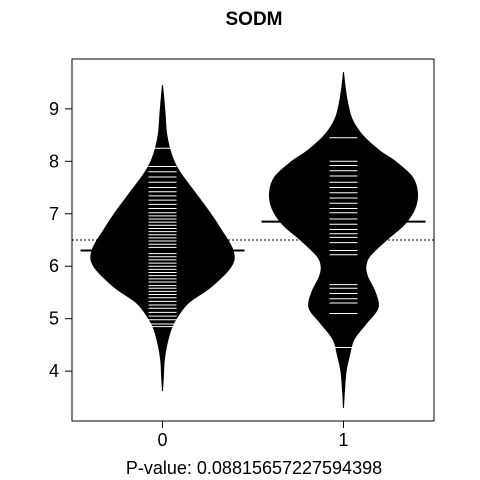 The image size is (480, 480). Describe the element at coordinates (54, 371) in the screenshot. I see `y-tick-label: 4` at that location.